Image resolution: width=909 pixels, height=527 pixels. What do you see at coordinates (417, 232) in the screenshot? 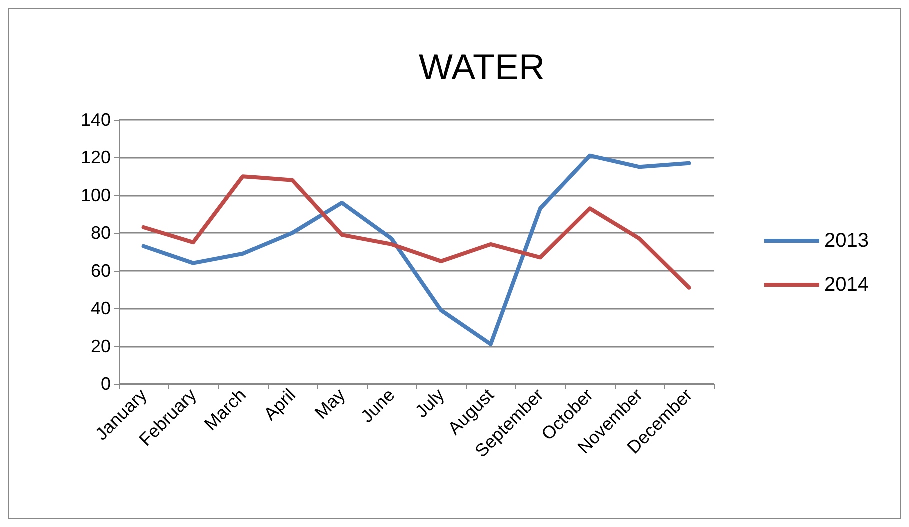
I see `line-series` at bounding box center [417, 232].